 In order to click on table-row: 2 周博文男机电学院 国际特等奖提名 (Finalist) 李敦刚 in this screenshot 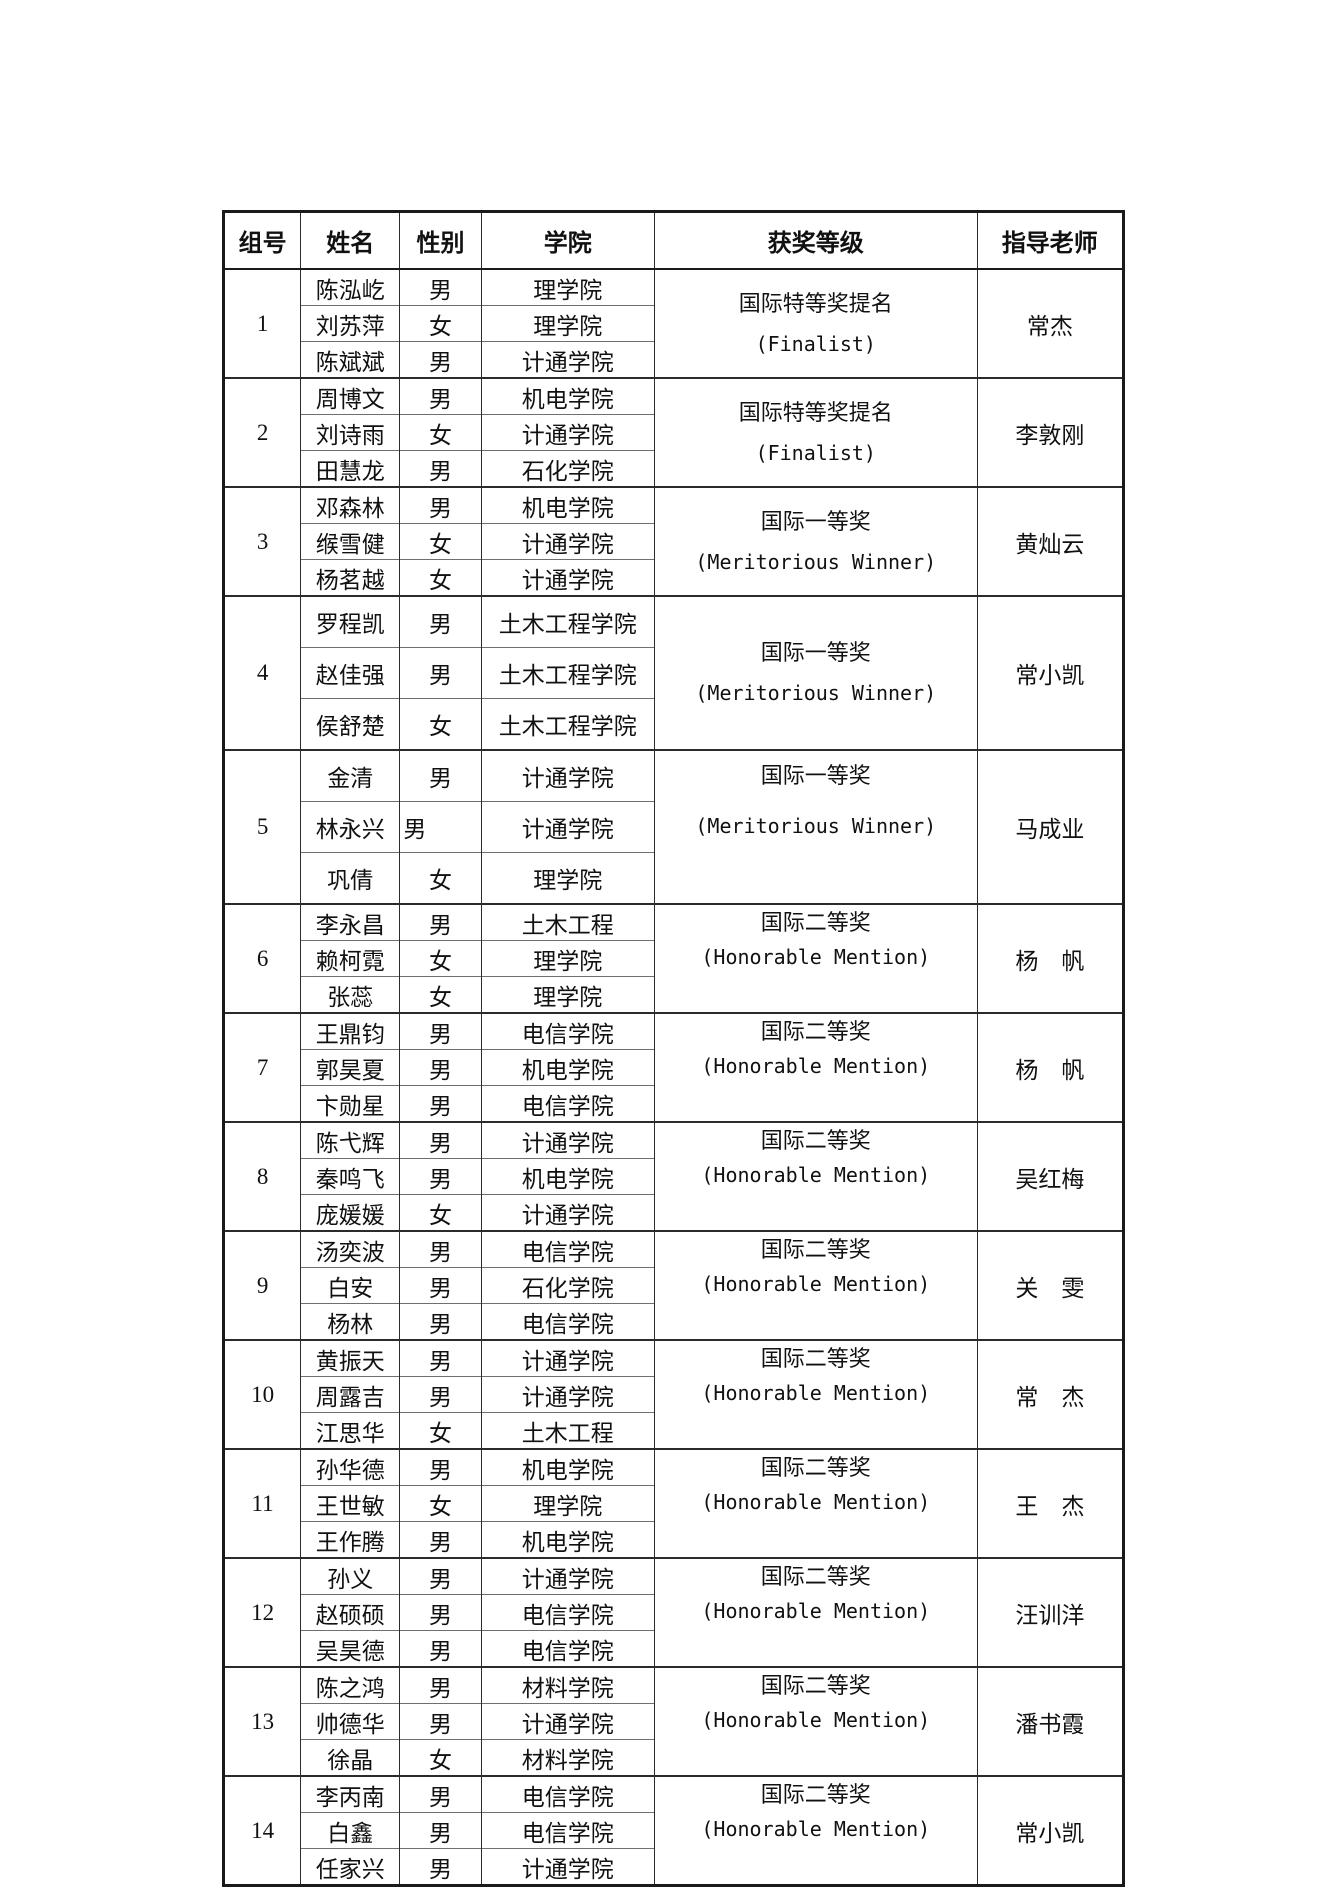, I will do `click(673, 432)`.